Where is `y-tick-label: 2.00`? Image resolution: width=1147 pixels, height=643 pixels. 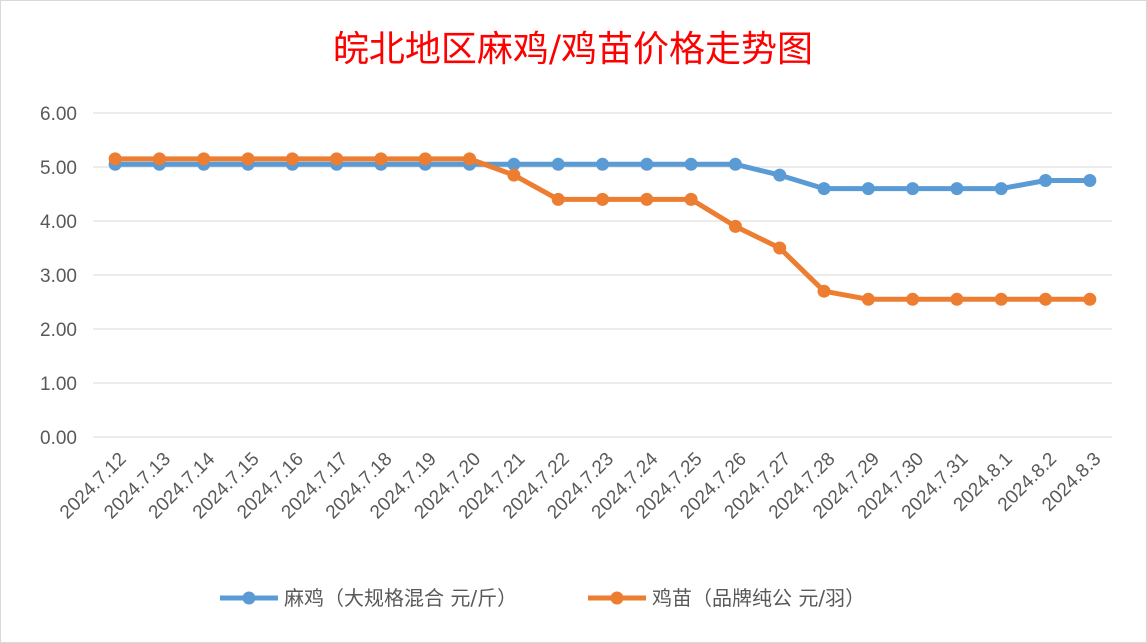
y-tick-label: 2.00 is located at coordinates (58, 330).